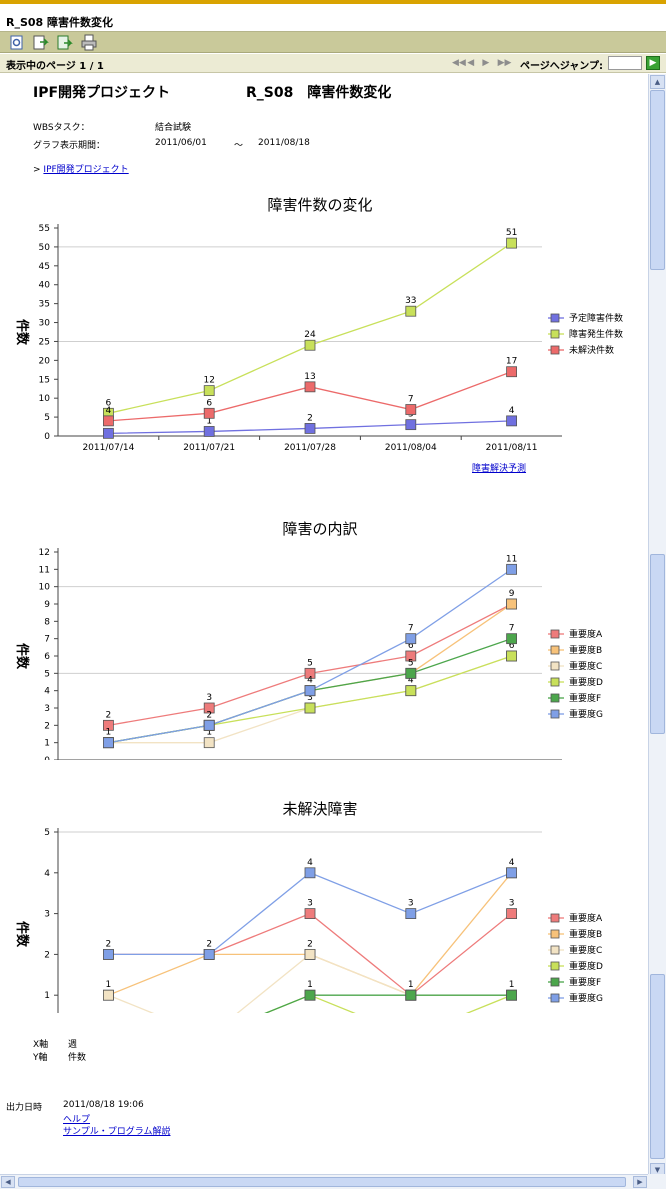 The height and width of the screenshot is (1189, 666). What do you see at coordinates (333, 2) in the screenshot?
I see `window-top-accent` at bounding box center [333, 2].